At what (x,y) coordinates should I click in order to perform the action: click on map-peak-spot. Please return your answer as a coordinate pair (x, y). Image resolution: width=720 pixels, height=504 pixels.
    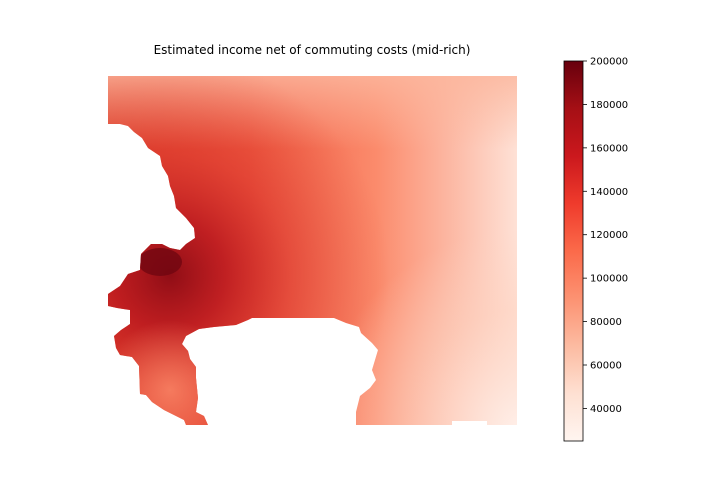
    Looking at the image, I should click on (160, 262).